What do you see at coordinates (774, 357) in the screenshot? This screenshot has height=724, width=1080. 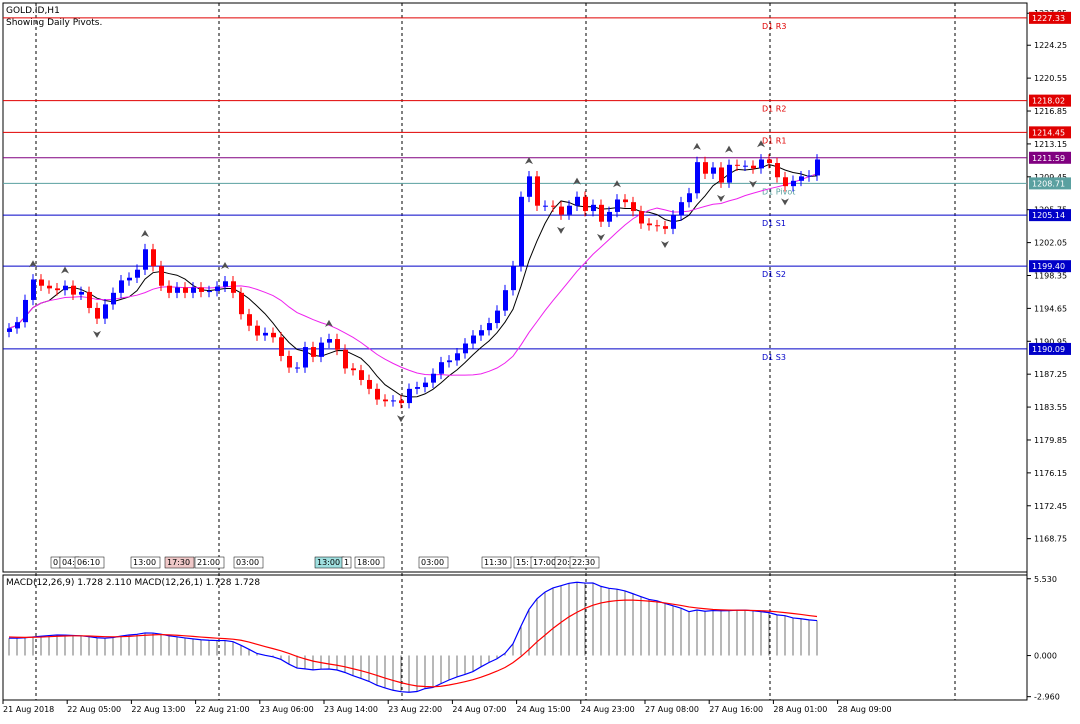 I see `pivot-label: D1 S3` at bounding box center [774, 357].